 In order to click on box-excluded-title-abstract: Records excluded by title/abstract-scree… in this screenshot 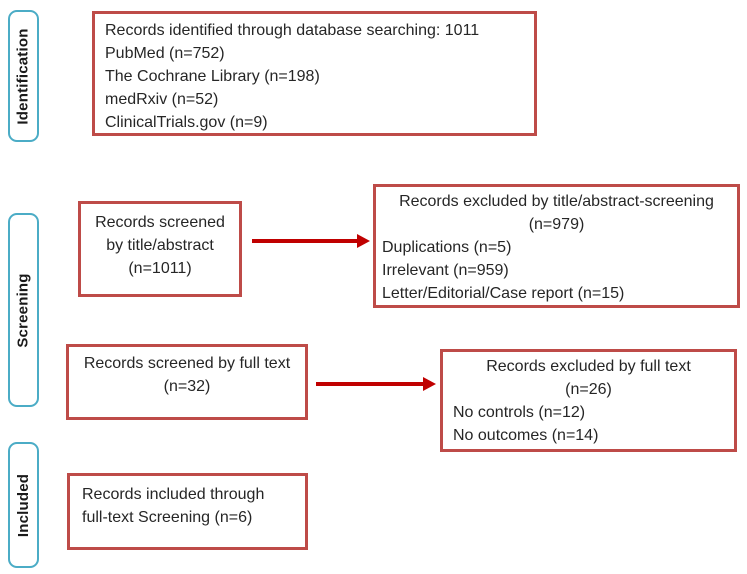, I will do `click(556, 246)`.